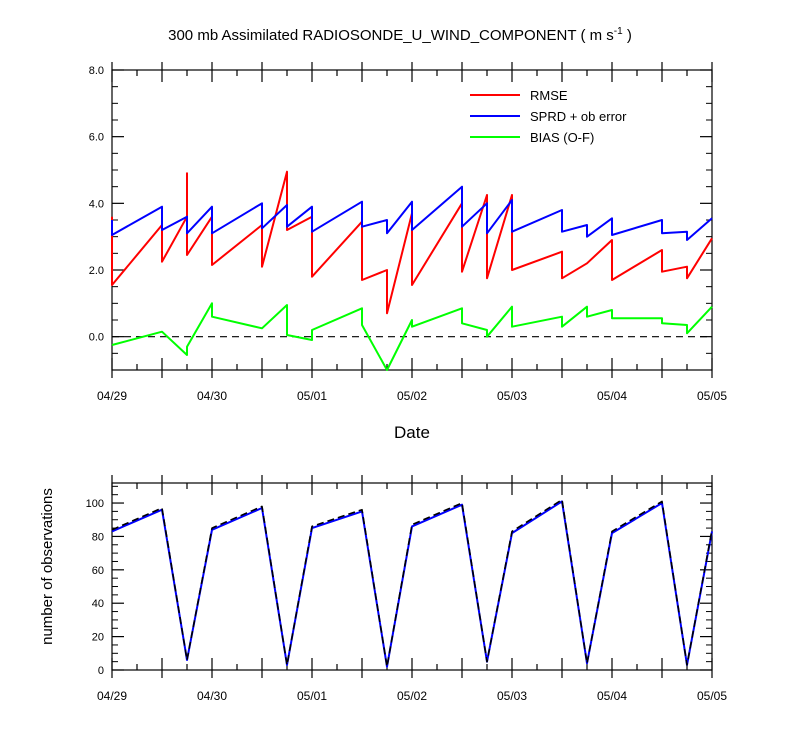 The image size is (800, 750). I want to click on y-tick-label: 40, so click(98, 604).